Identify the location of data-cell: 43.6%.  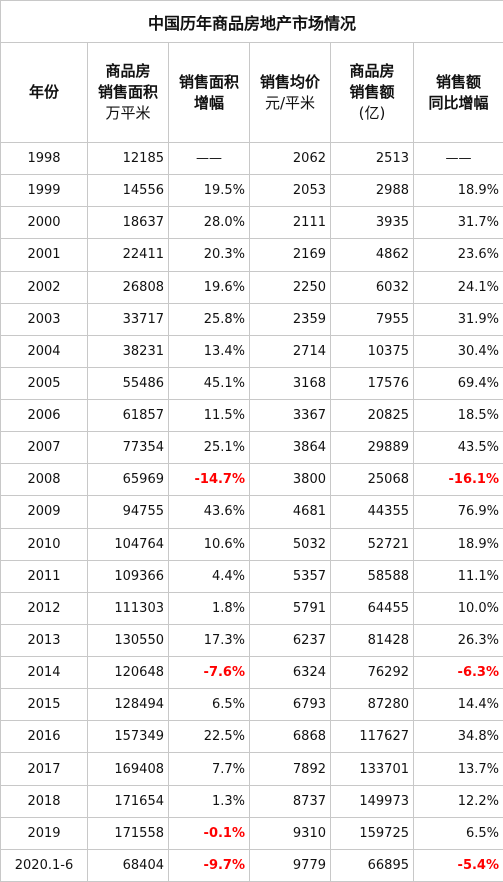
(209, 512).